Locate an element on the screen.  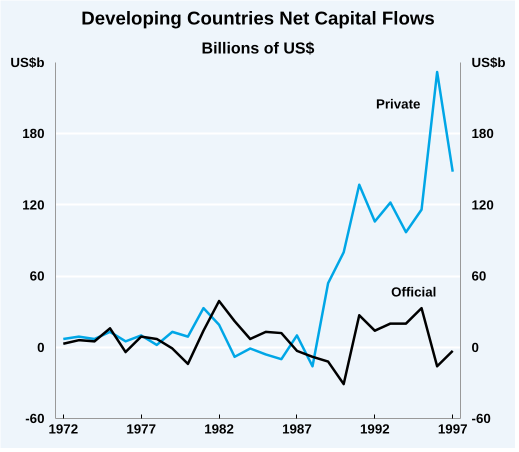
y2-tick-label: -60 is located at coordinates (481, 418).